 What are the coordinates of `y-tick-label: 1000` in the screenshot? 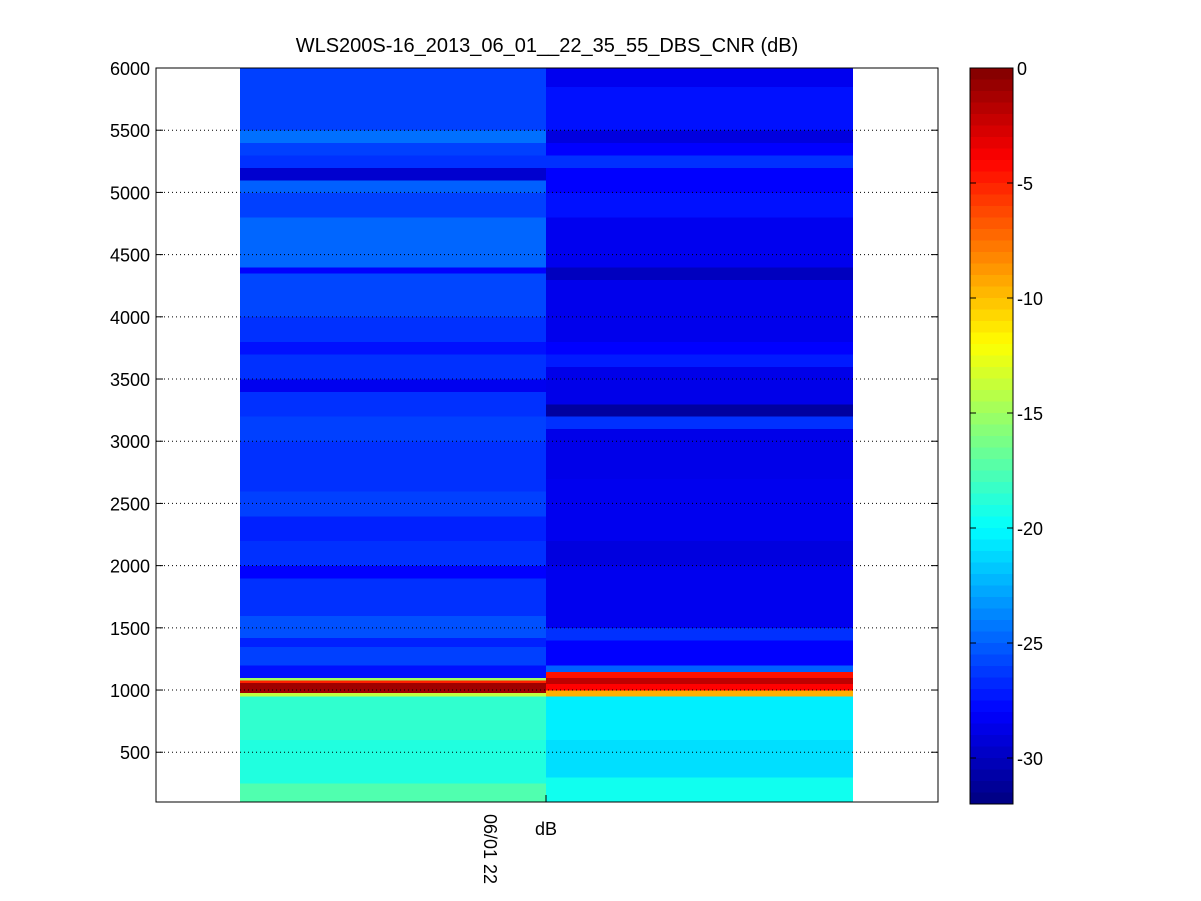 It's located at (130, 691).